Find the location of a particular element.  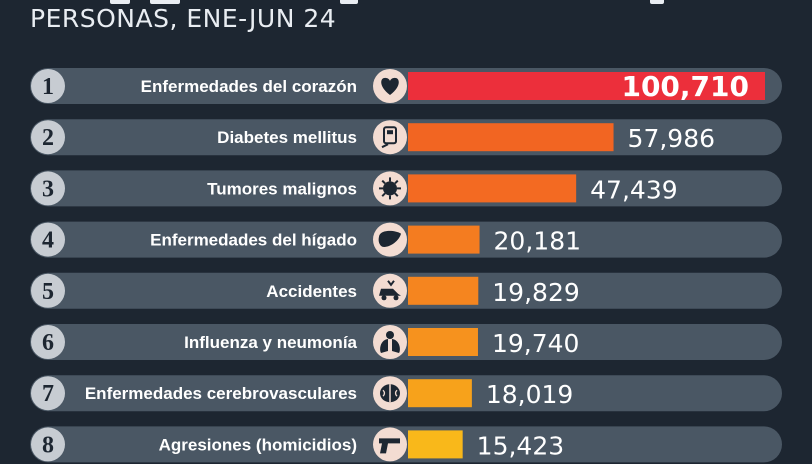

chart-row: 5 Accidentes 19,829 is located at coordinates (406, 290).